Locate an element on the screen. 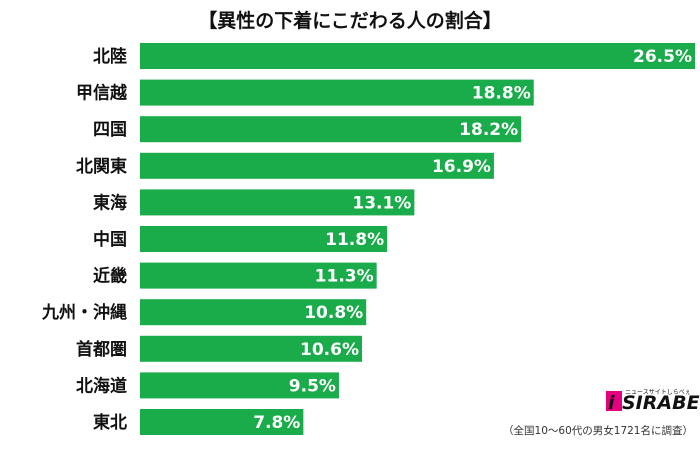 The image size is (700, 454). category-label-1: 北陸 is located at coordinates (110, 56).